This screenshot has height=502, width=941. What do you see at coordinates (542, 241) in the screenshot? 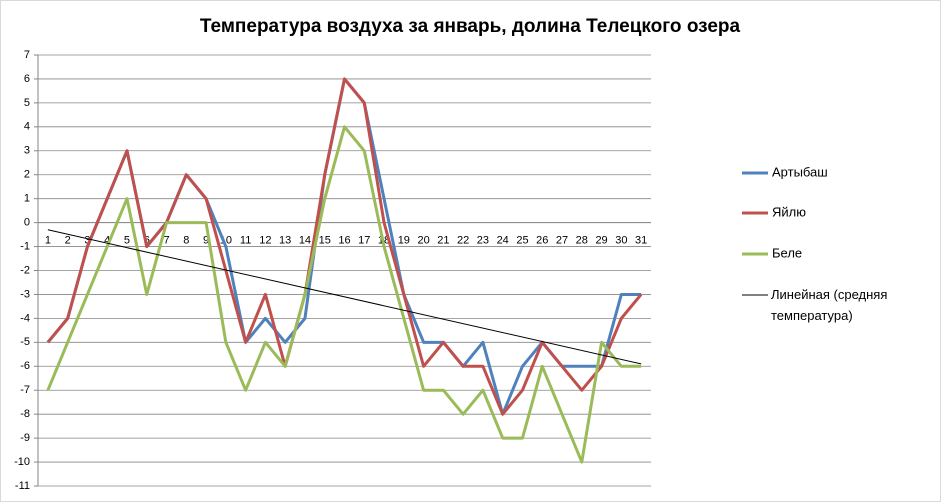
I see `x-tick-label: 26` at bounding box center [542, 241].